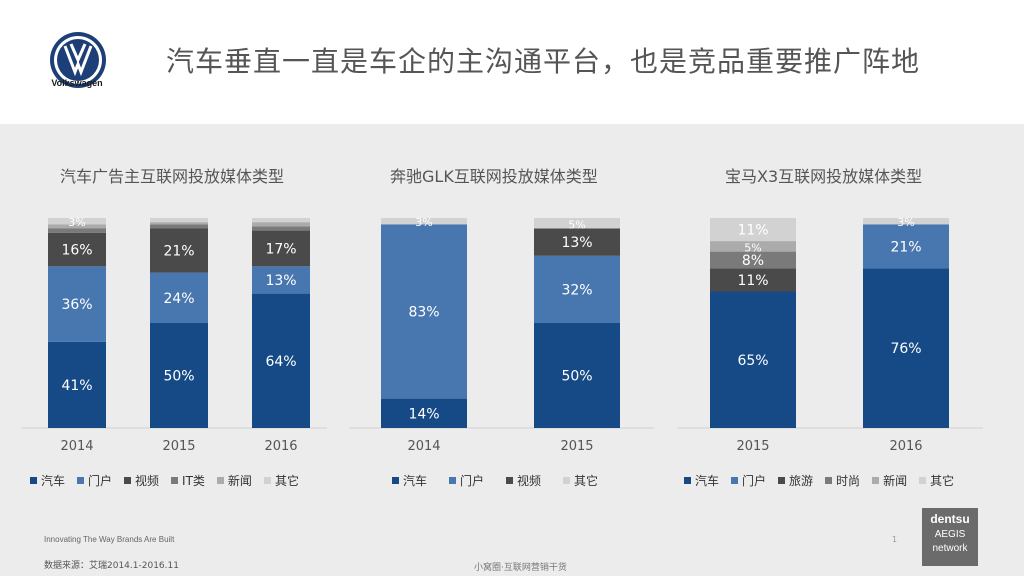  What do you see at coordinates (76, 305) in the screenshot?
I see `data-label-2014-门户: 36%` at bounding box center [76, 305].